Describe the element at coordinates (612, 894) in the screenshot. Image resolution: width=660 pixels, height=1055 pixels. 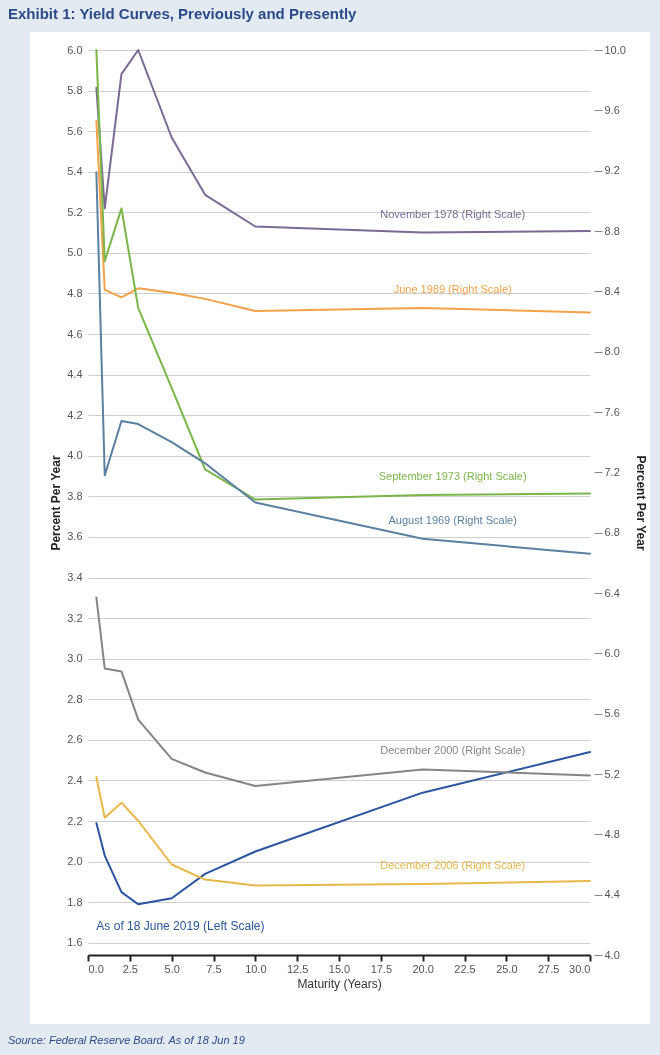
I see `y2-tick-label: 4.4` at that location.